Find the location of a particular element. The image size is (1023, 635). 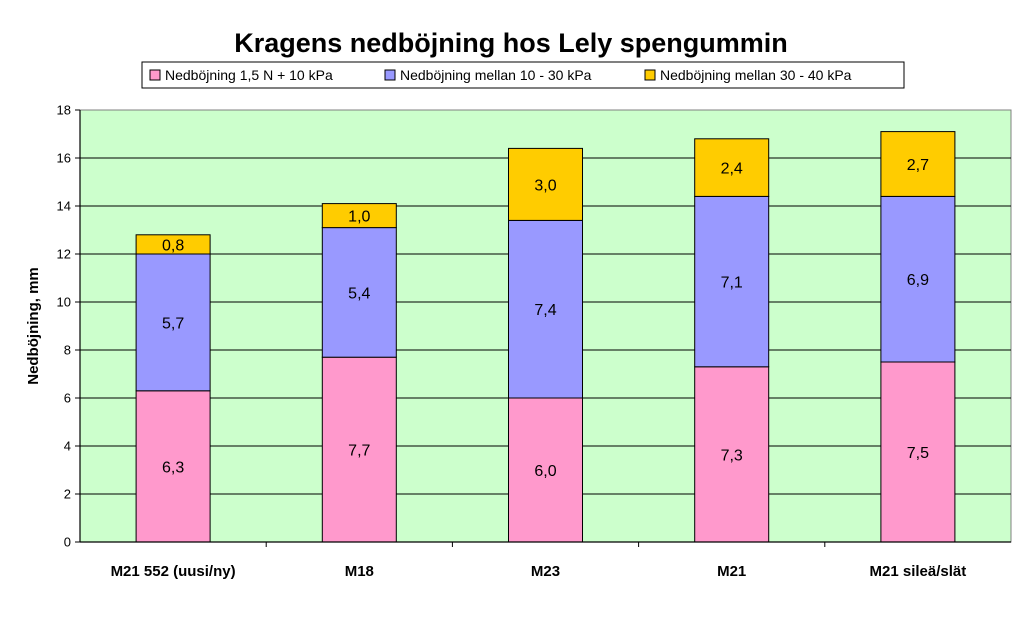

data-label: 7,7 is located at coordinates (359, 451).